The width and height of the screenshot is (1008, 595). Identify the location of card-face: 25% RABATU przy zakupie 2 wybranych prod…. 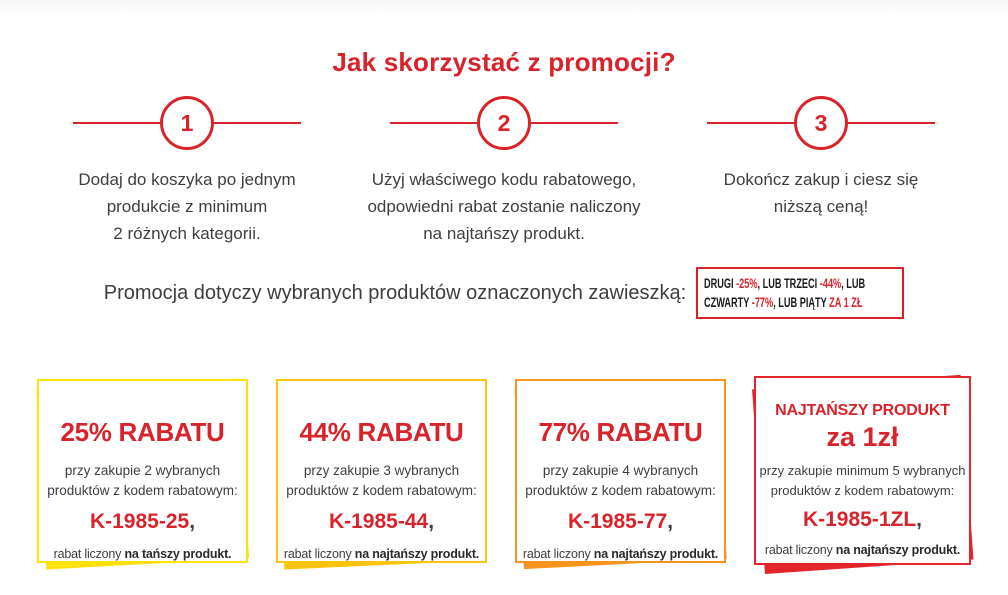
(142, 471).